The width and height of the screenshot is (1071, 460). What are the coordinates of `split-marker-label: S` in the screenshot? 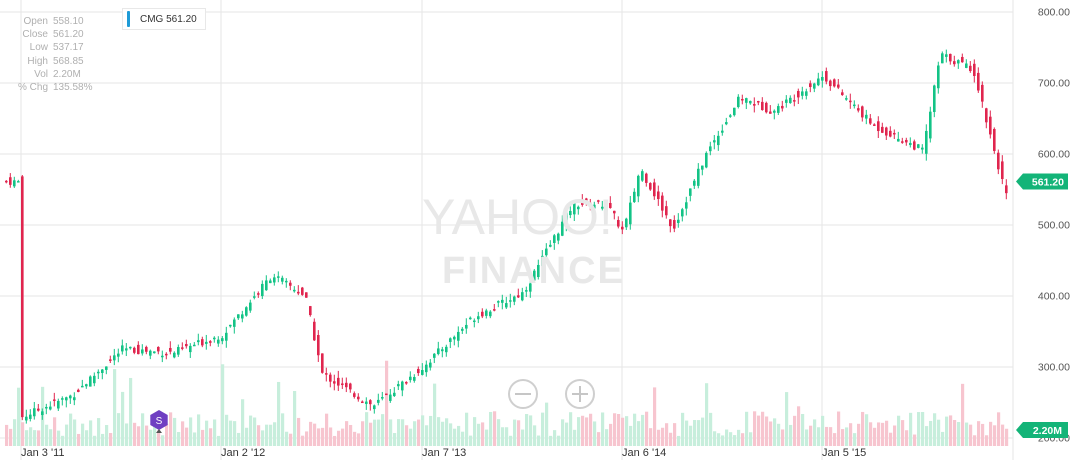 It's located at (159, 421).